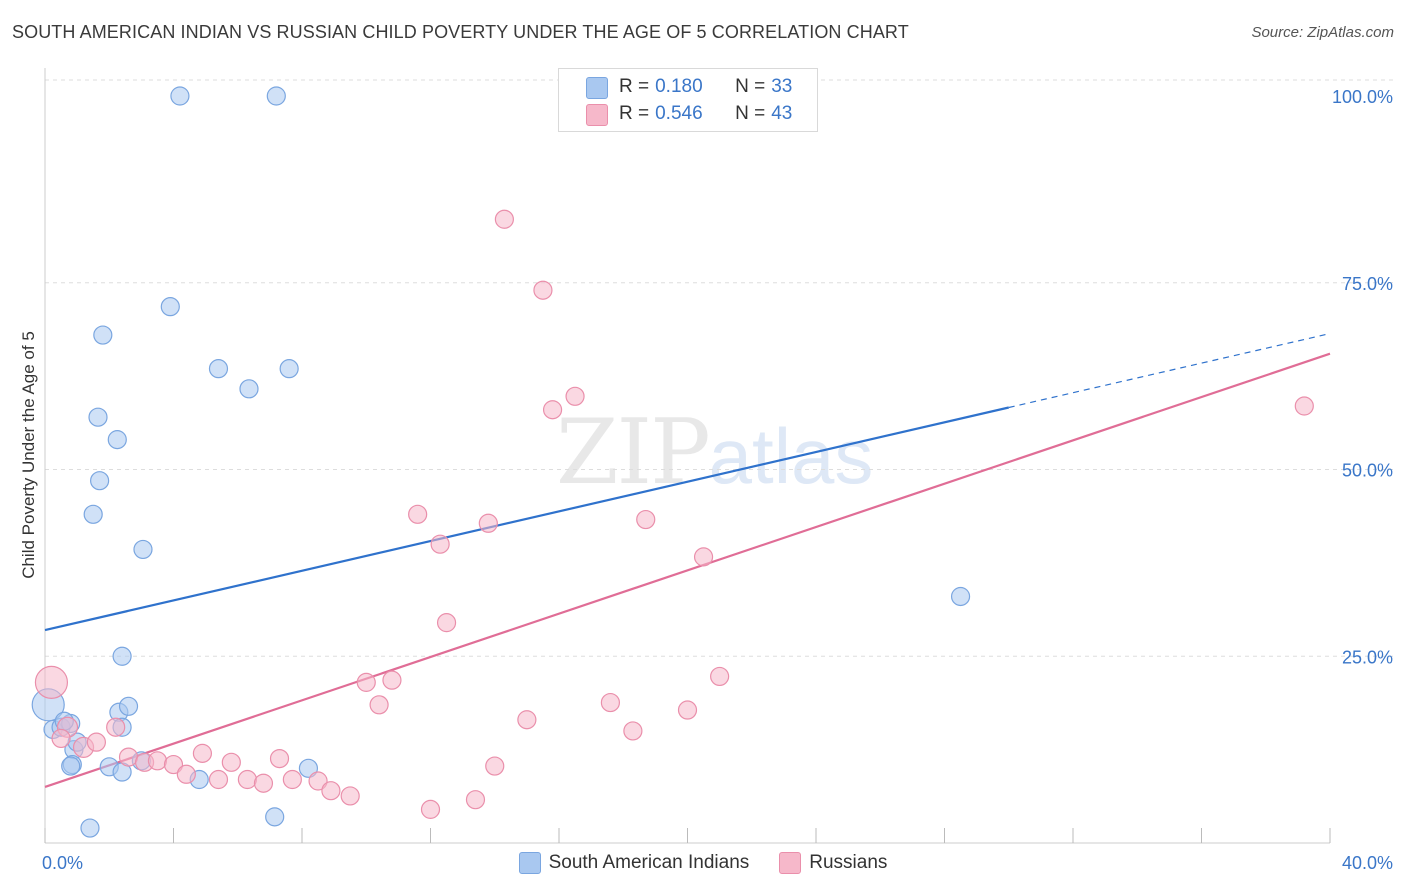 The height and width of the screenshot is (892, 1406). I want to click on stats-row-russians: R = 0.546 N = 43, so click(689, 114).